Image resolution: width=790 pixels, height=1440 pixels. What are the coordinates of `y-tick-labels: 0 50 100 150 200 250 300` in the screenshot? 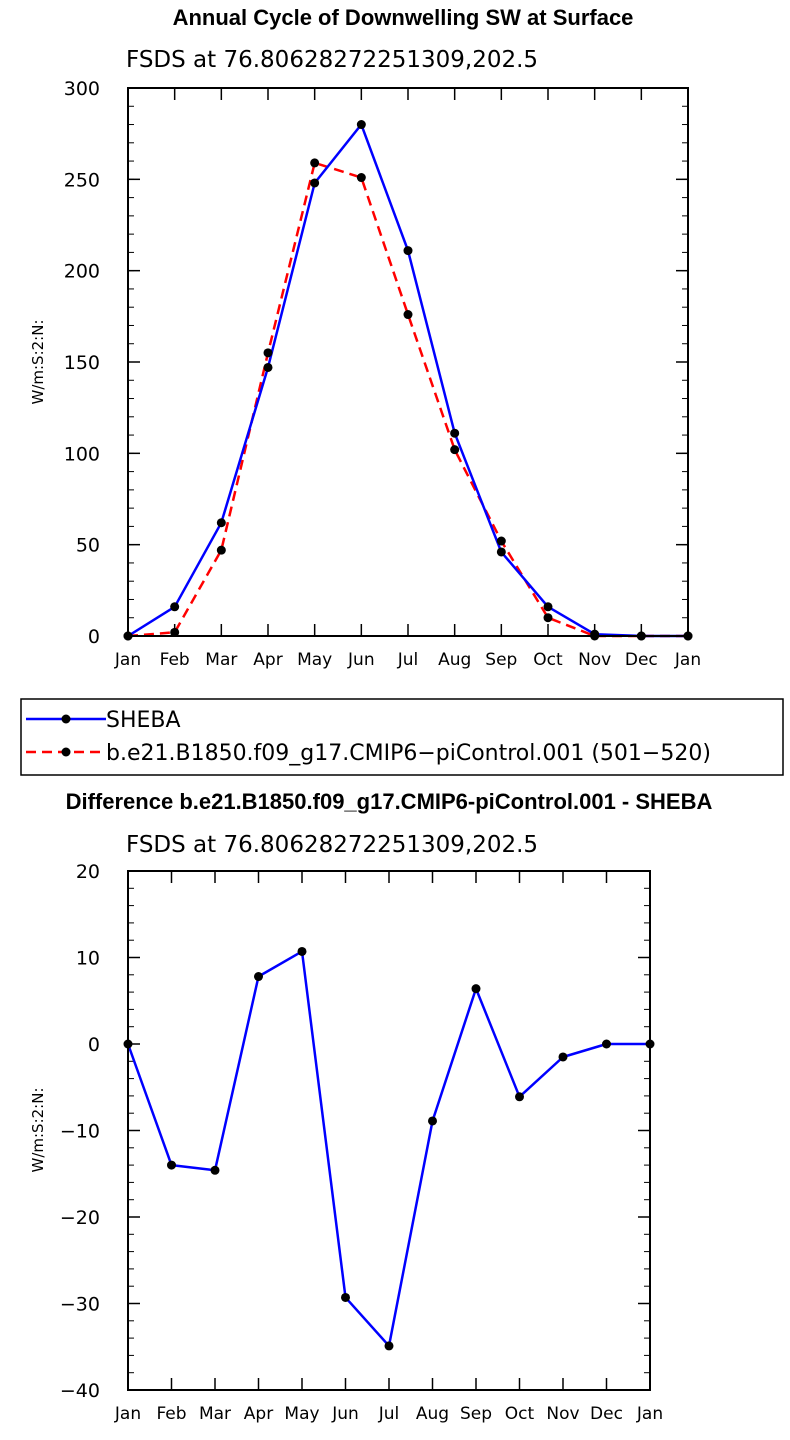 It's located at (82, 363).